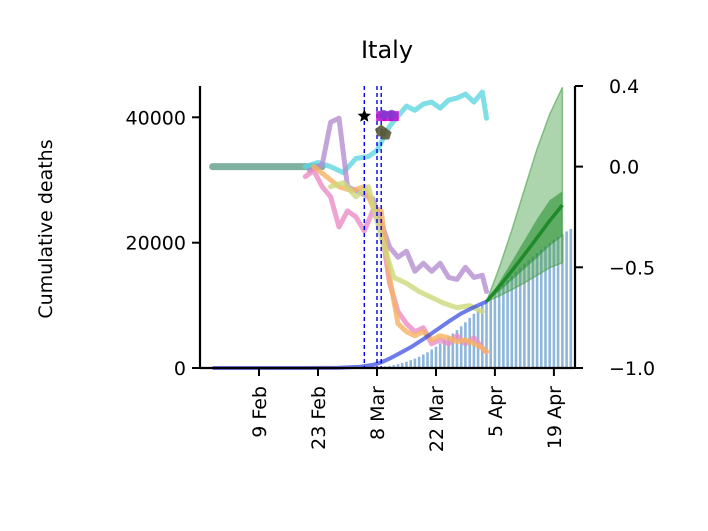 The image size is (708, 531). Describe the element at coordinates (524, 253) in the screenshot. I see `projection-median-line` at that location.